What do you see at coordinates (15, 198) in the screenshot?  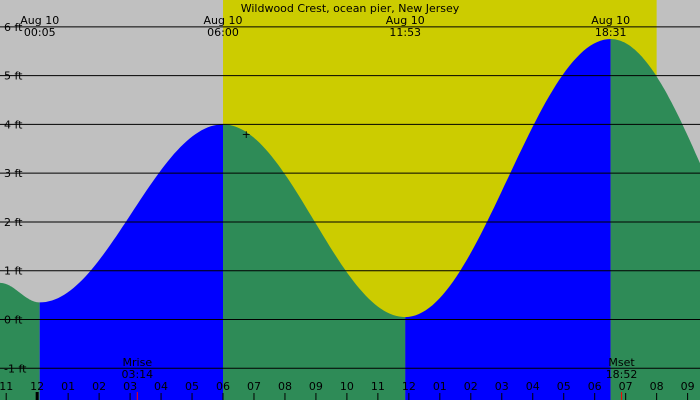 I see `y-axis-labels: 6 ft 5 ft 4 ft 3 ft 2 ft 1 ft 0 ft -1 ft` at bounding box center [15, 198].